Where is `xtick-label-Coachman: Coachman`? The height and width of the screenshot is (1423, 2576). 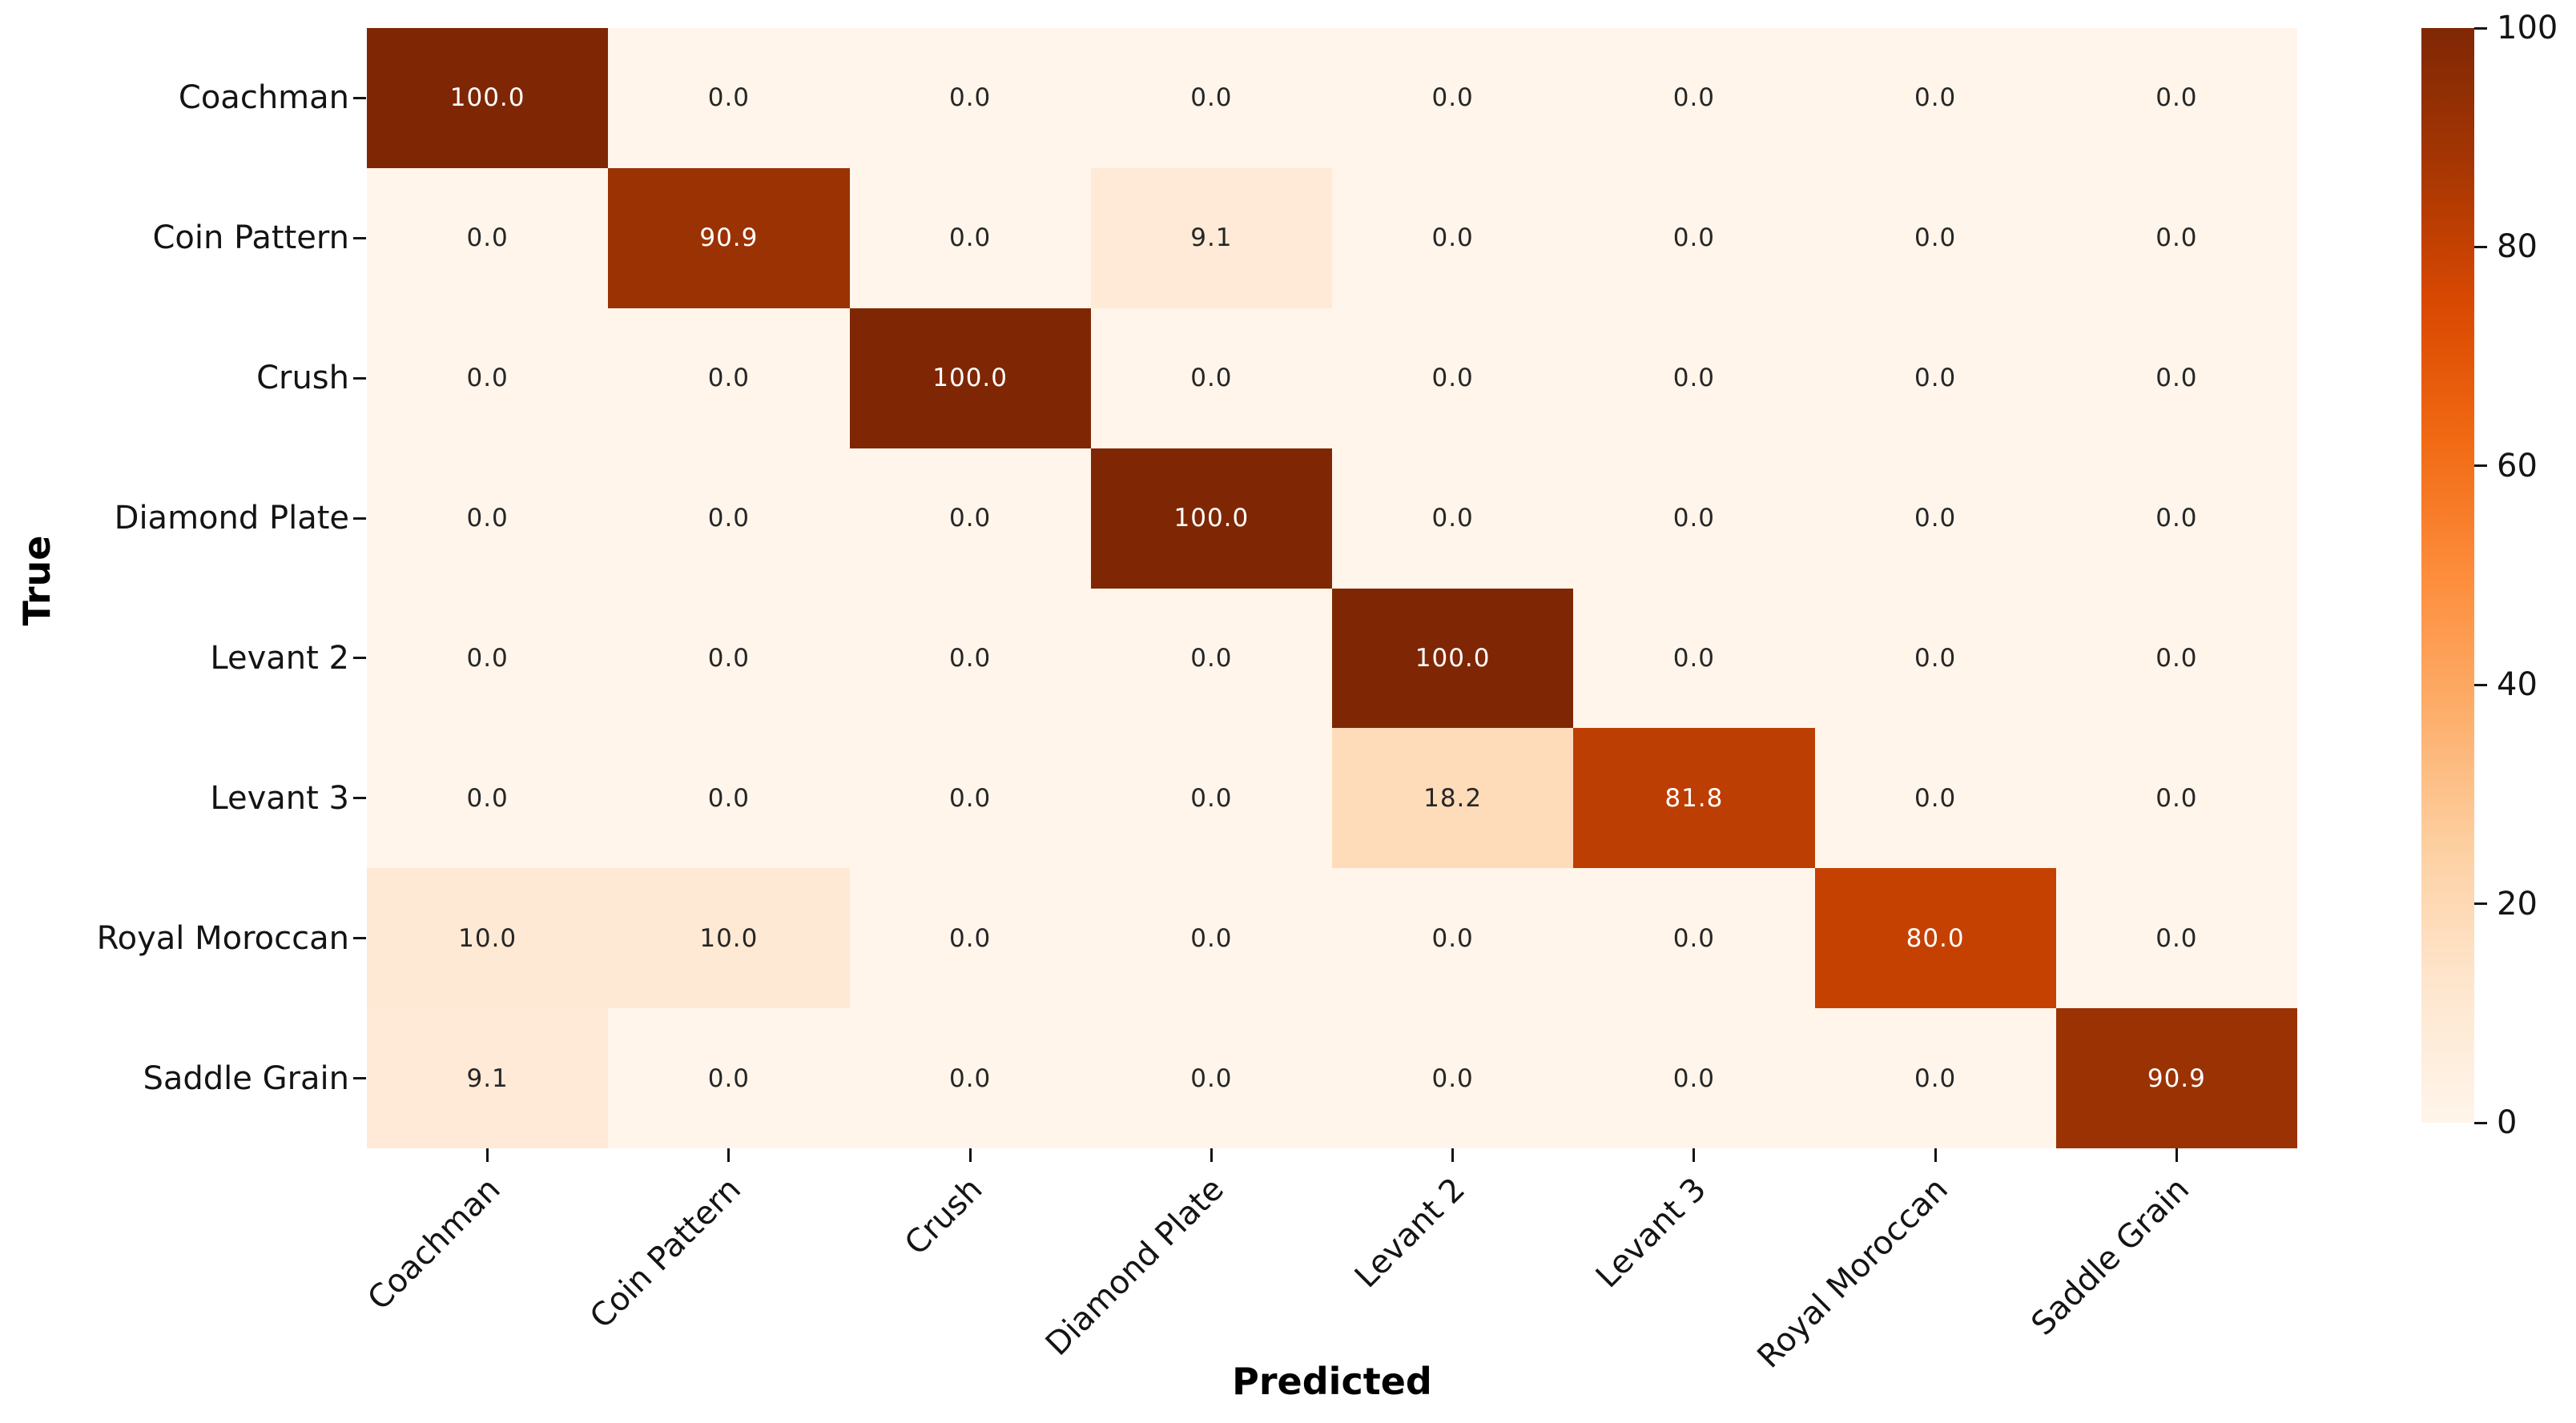
xtick-label-Coachman: Coachman is located at coordinates (409, 1244).